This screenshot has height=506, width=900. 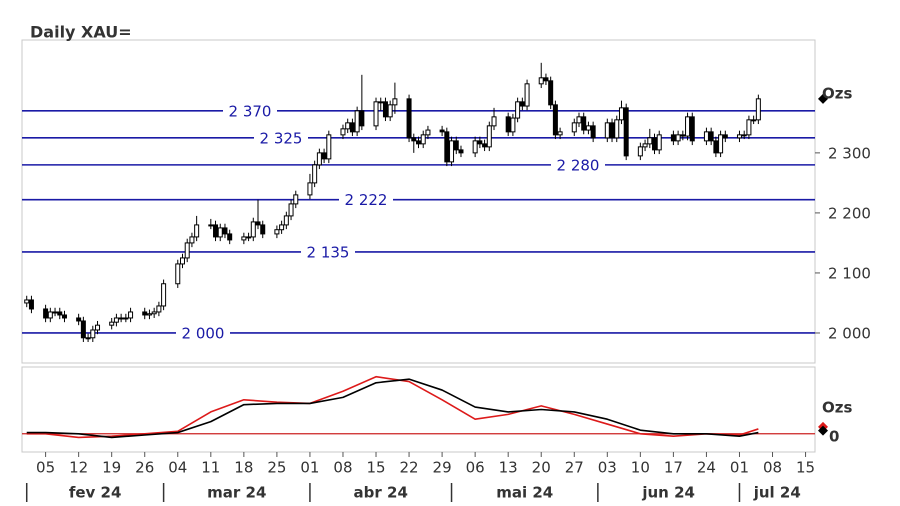 What do you see at coordinates (45, 468) in the screenshot?
I see `x-tick-label: 05` at bounding box center [45, 468].